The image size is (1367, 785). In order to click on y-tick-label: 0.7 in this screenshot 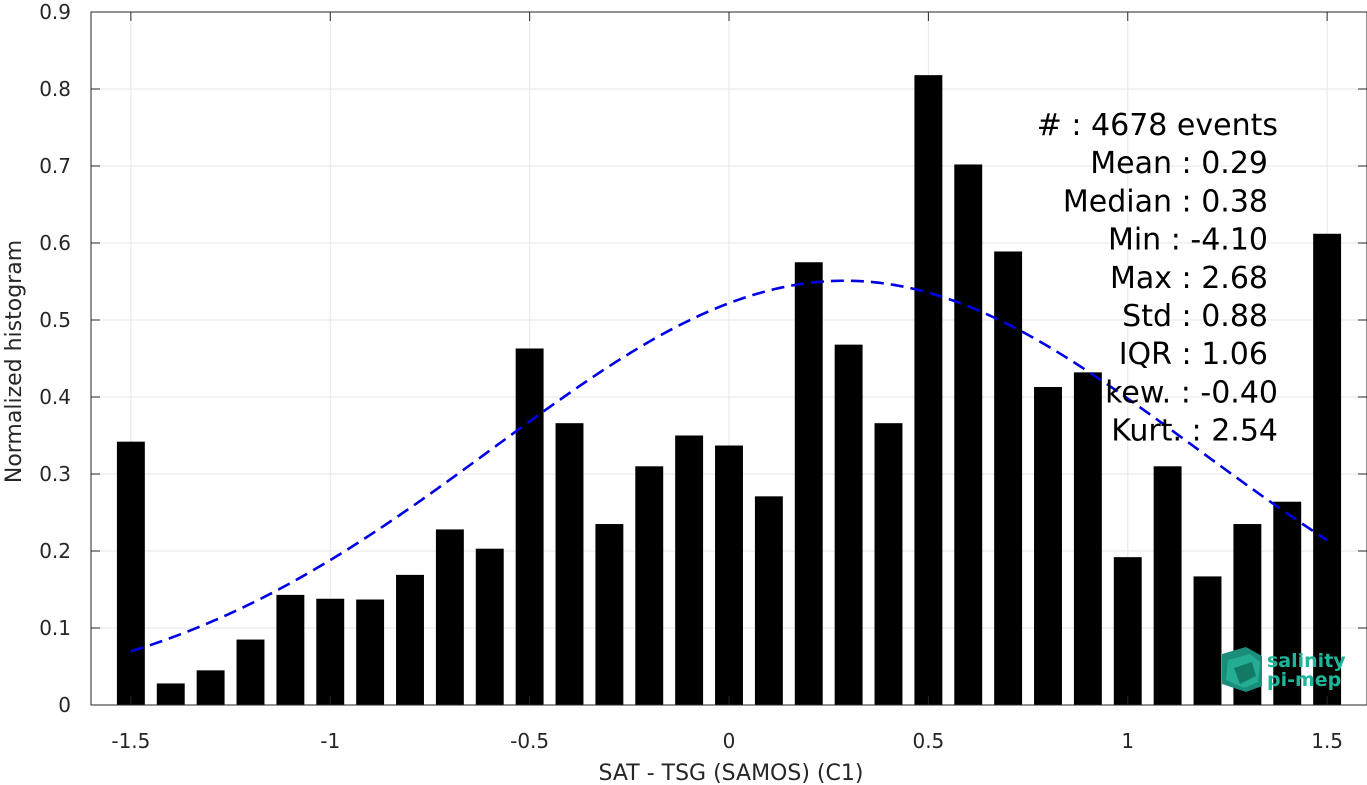, I will do `click(55, 166)`.